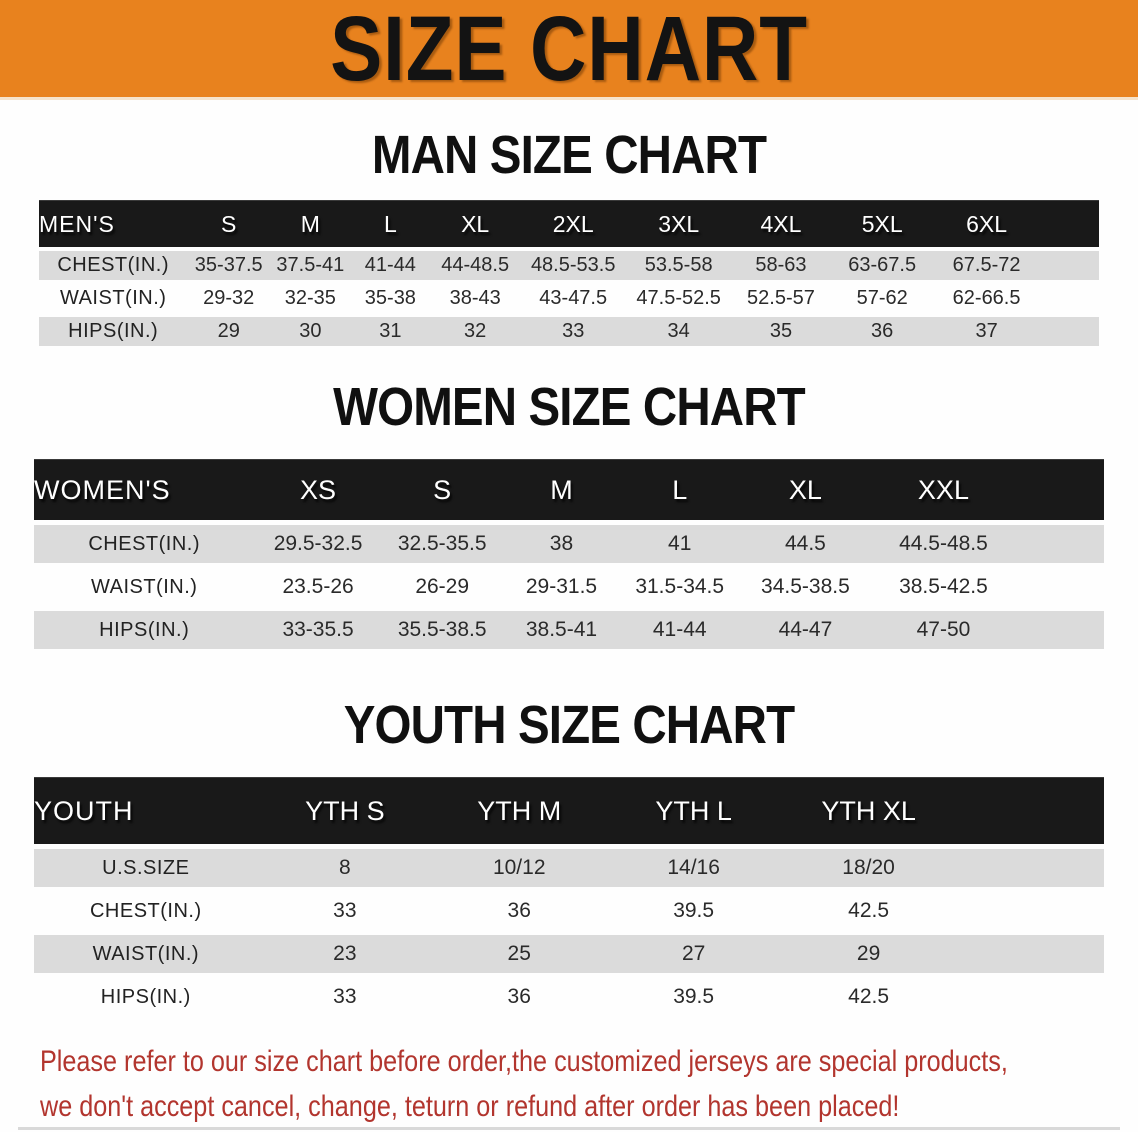  What do you see at coordinates (781, 266) in the screenshot?
I see `value-cell: 58-63` at bounding box center [781, 266].